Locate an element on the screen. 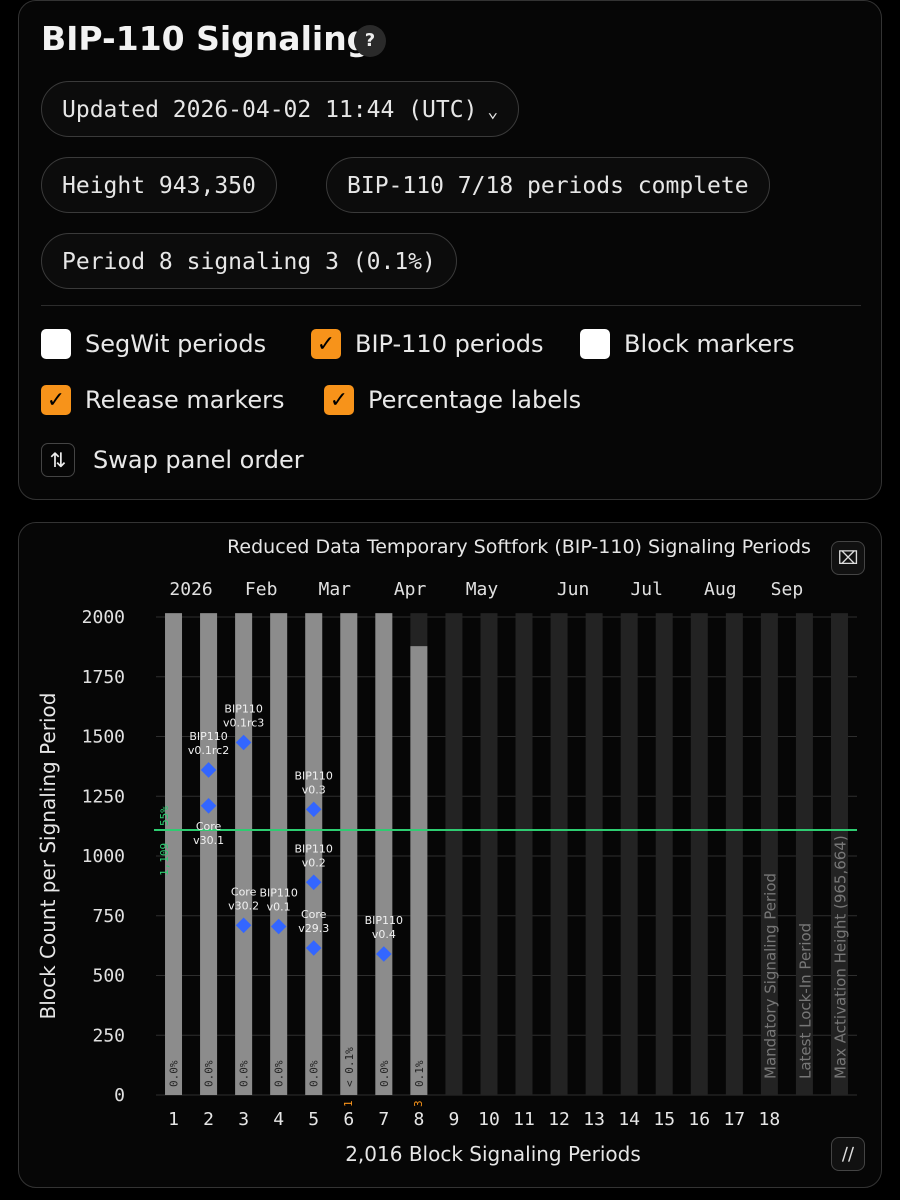 This screenshot has height=1200, width=900. checkbox-label: Block markers is located at coordinates (709, 344).